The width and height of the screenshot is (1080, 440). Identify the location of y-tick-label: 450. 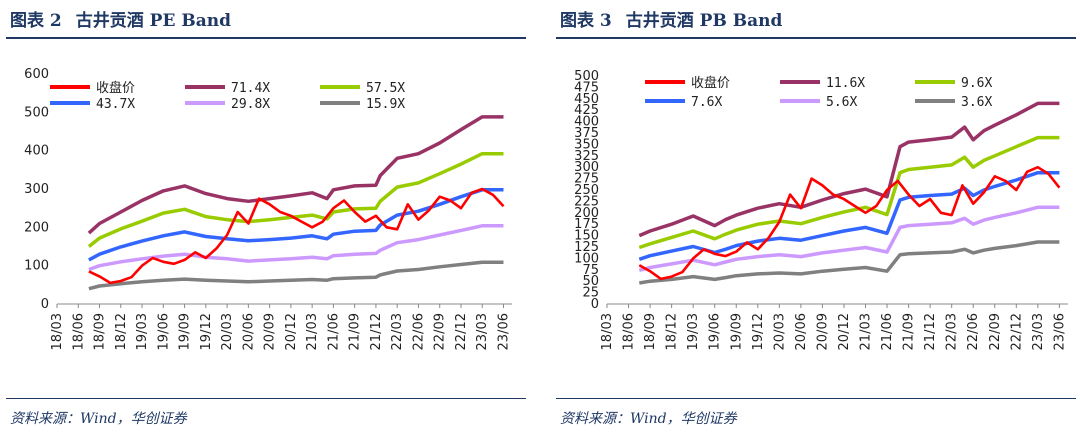
(586, 99).